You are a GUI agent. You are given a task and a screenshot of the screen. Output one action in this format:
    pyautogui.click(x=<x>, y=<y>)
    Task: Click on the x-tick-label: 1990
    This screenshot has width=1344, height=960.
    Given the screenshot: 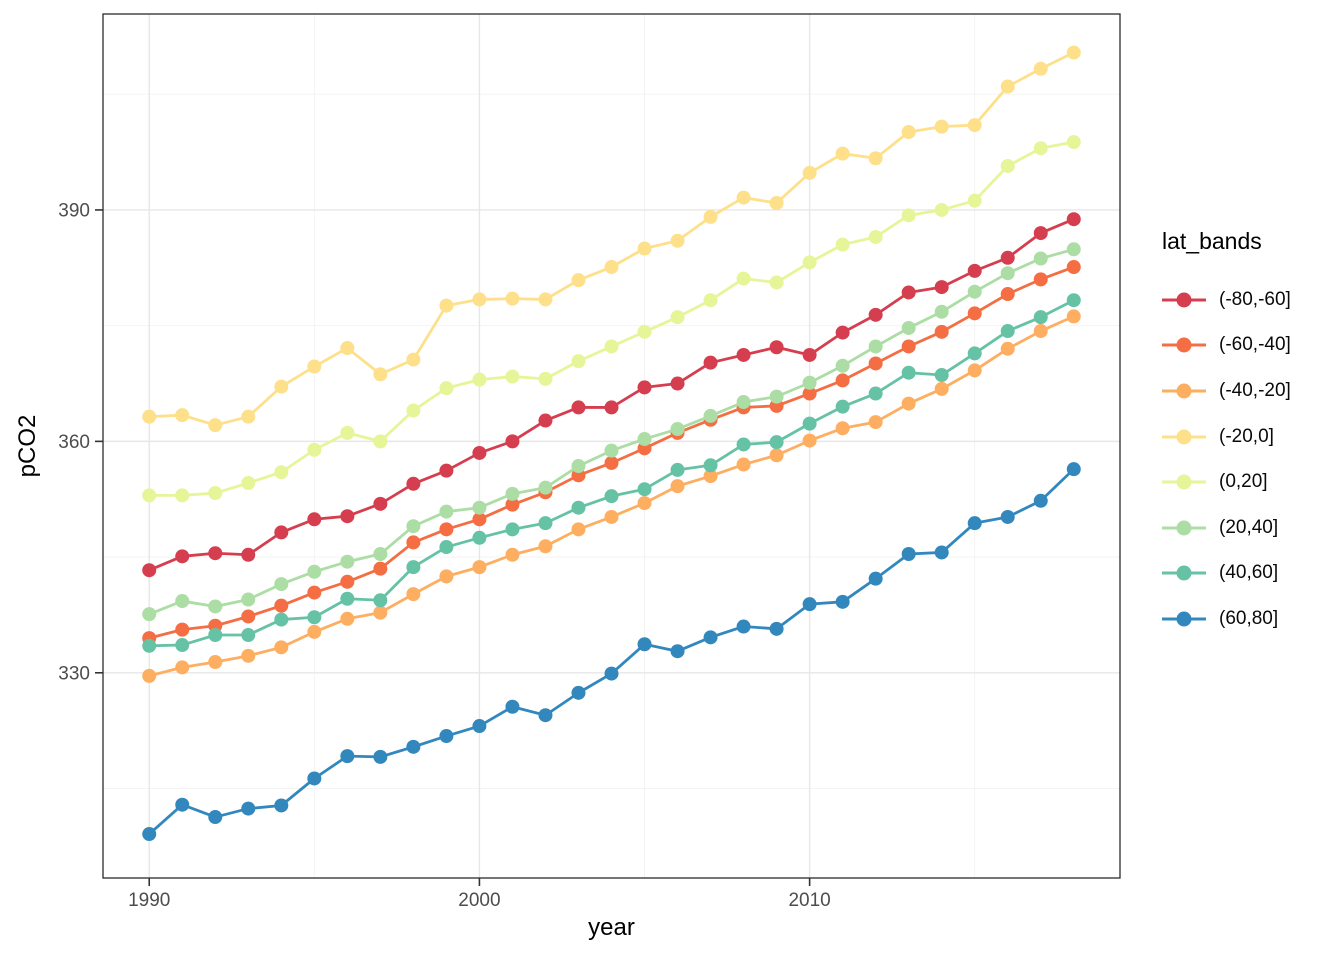 What is the action you would take?
    pyautogui.click(x=149, y=900)
    